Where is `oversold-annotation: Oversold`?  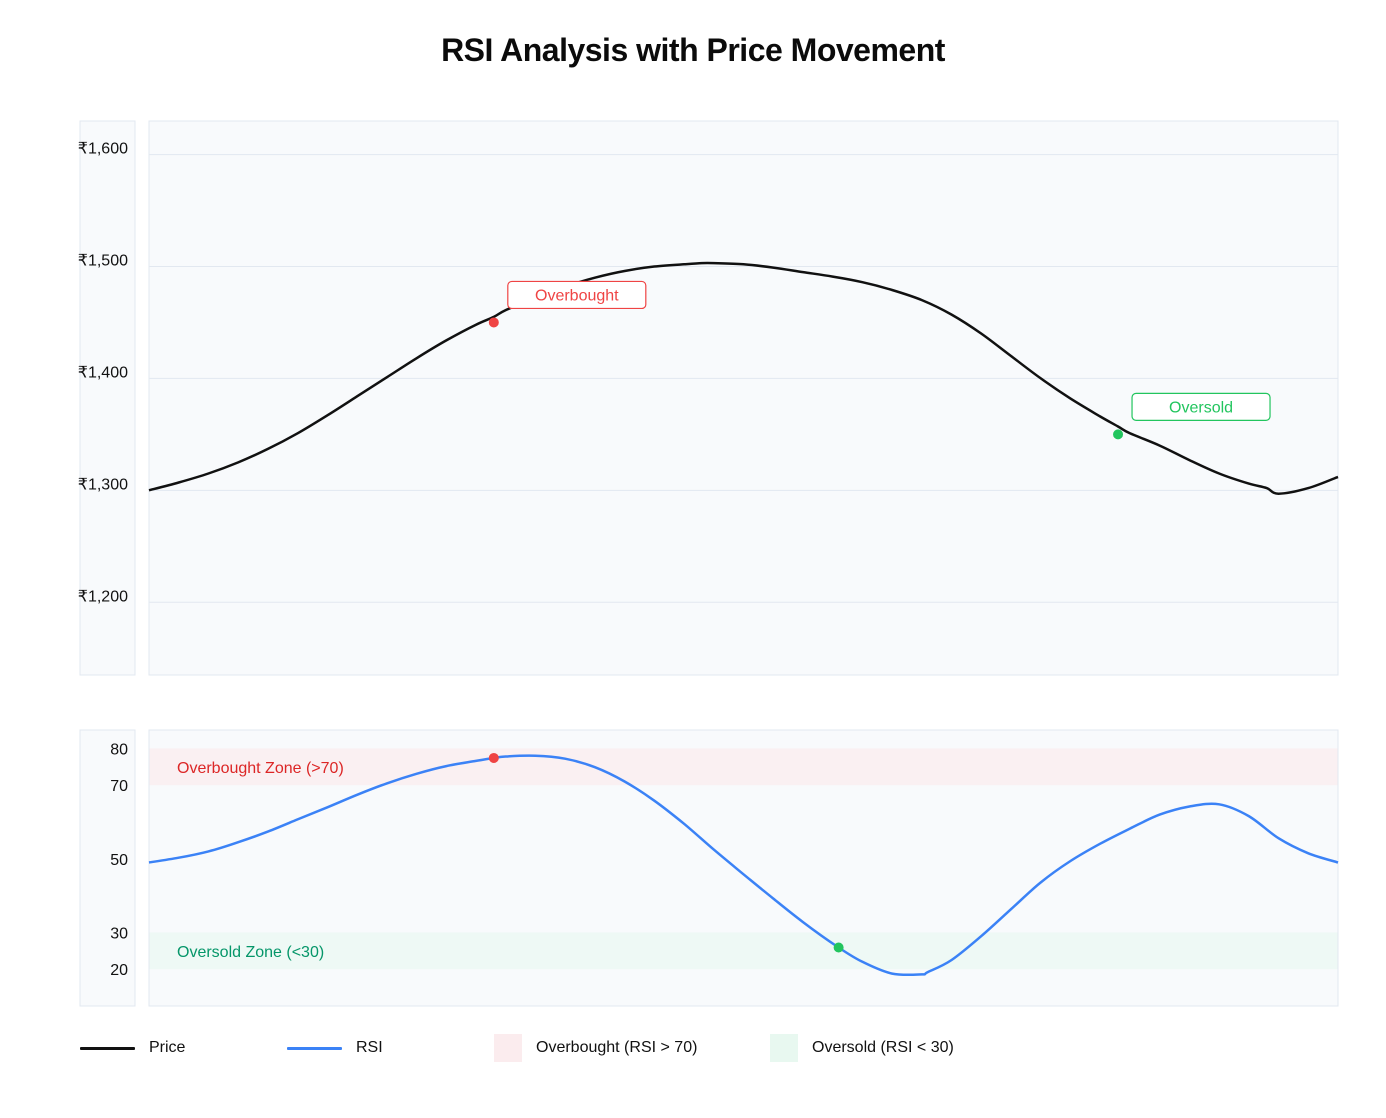
oversold-annotation: Oversold is located at coordinates (1192, 416).